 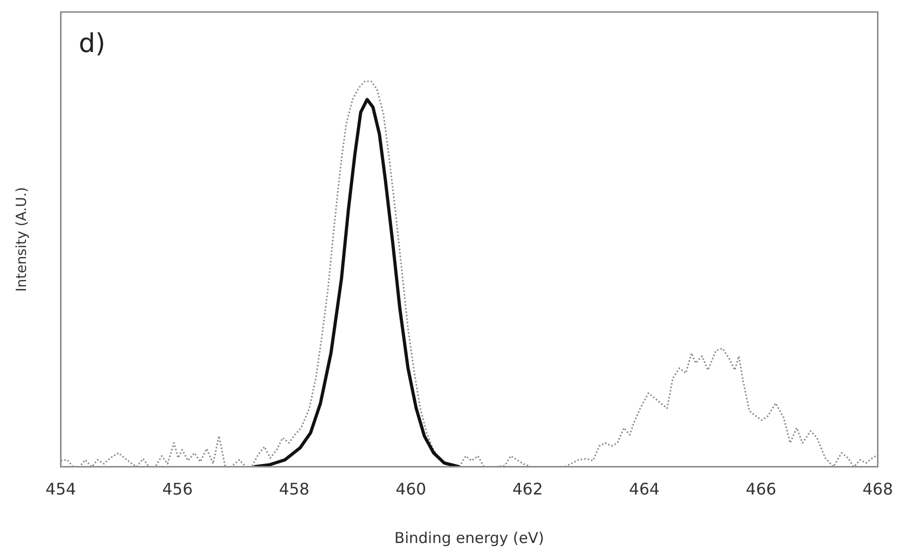 What do you see at coordinates (878, 489) in the screenshot?
I see `x-tick-label: 468` at bounding box center [878, 489].